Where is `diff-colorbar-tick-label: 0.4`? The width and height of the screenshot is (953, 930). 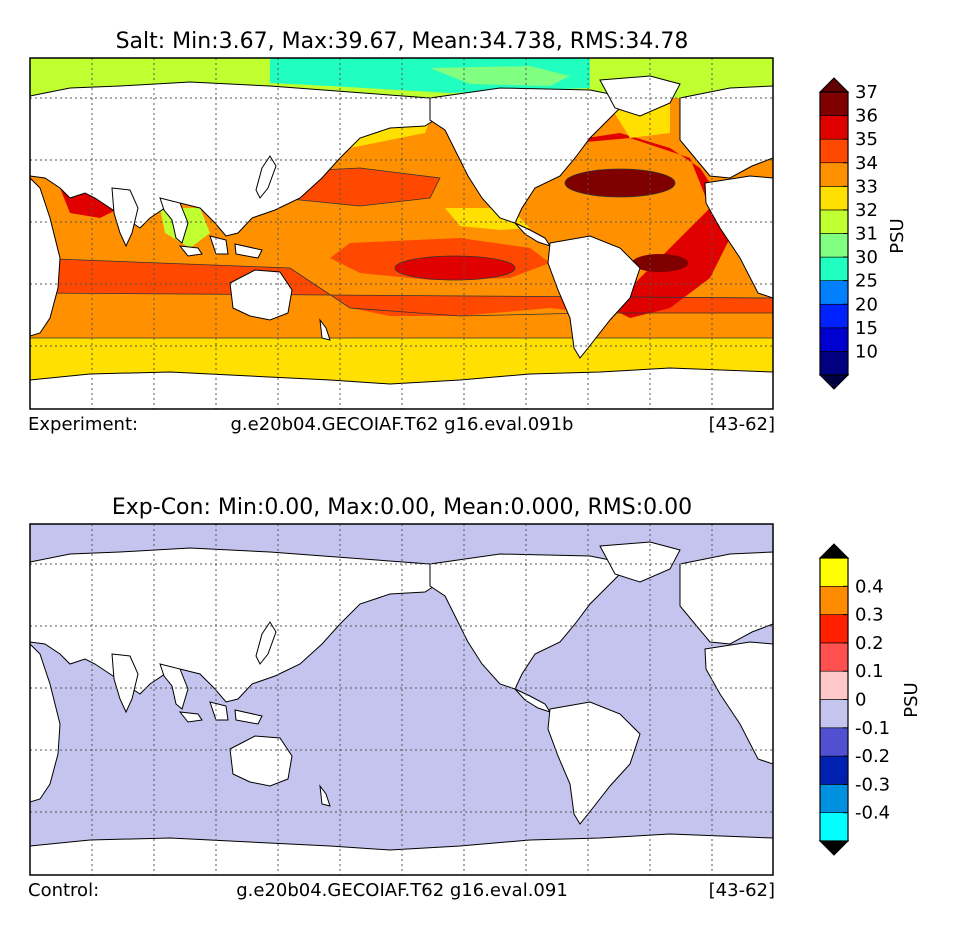 diff-colorbar-tick-label: 0.4 is located at coordinates (869, 586).